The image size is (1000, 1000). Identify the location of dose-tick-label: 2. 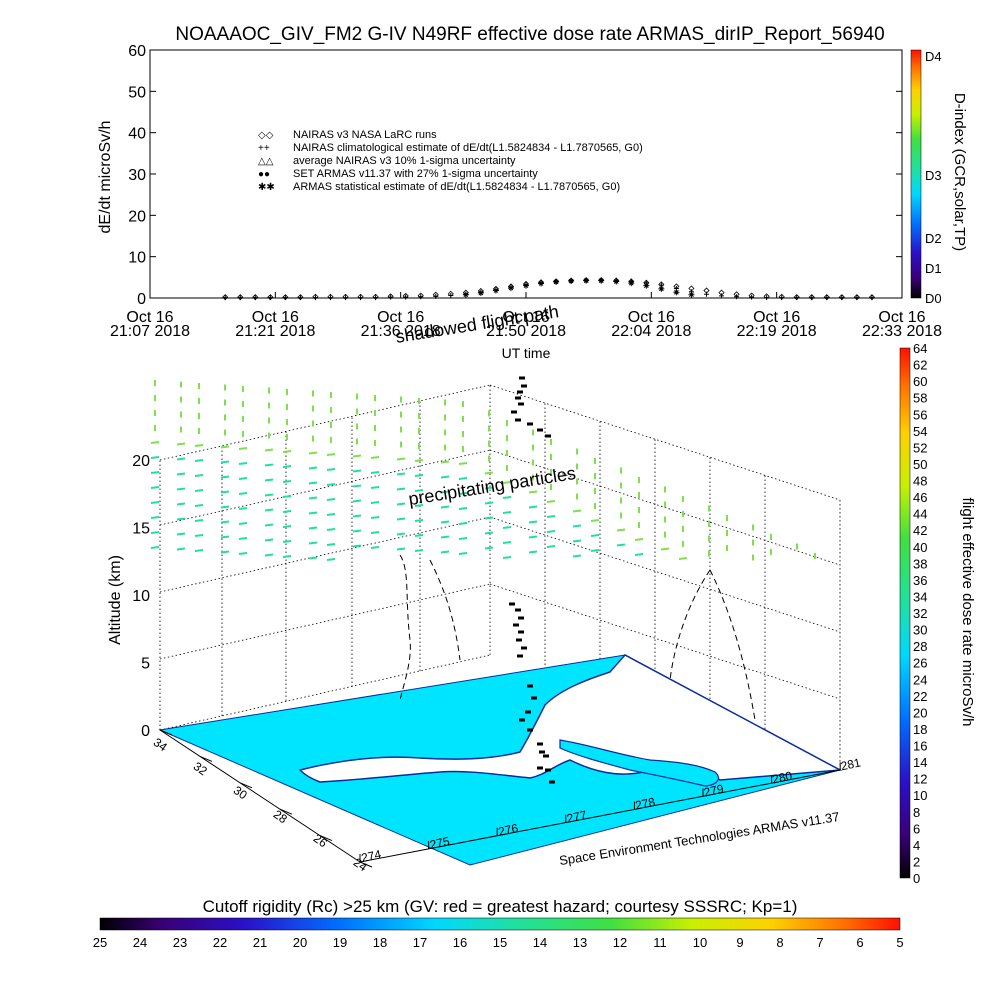
(916, 861).